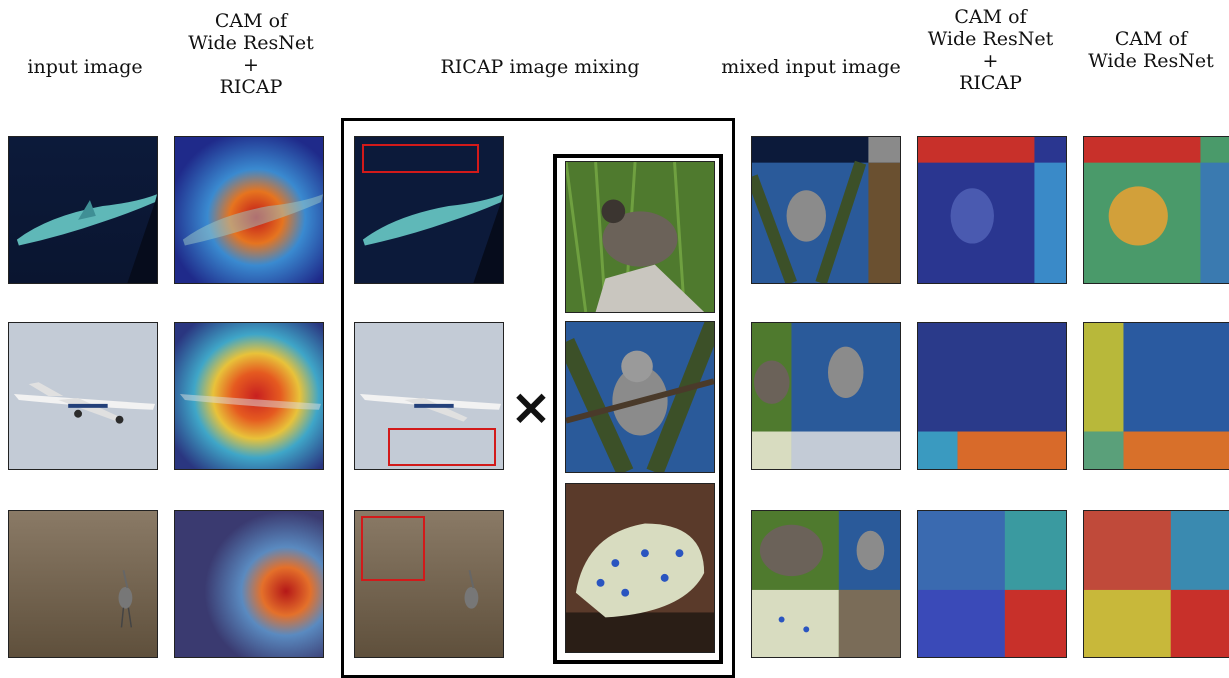 The height and width of the screenshot is (678, 1229). I want to click on patch-images-frame, so click(638, 409).